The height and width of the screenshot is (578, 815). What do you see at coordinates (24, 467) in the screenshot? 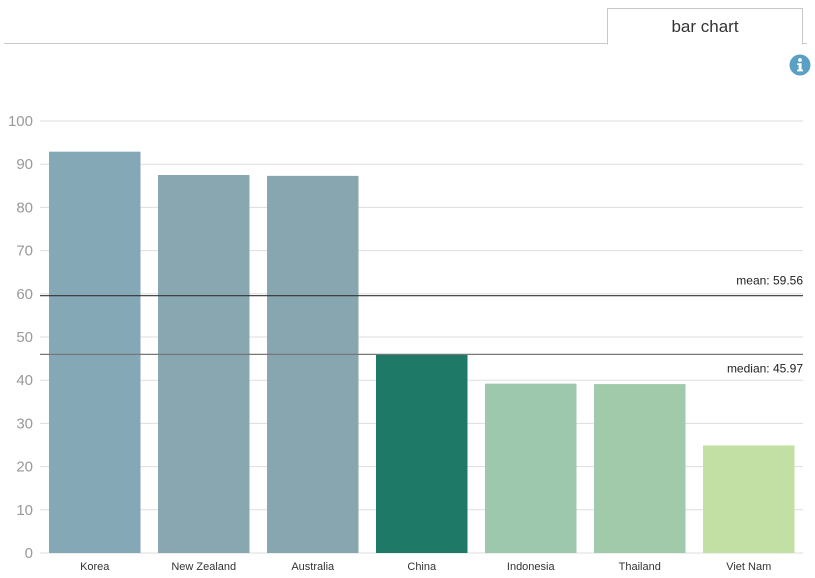
I see `y-tick-label: 20` at bounding box center [24, 467].